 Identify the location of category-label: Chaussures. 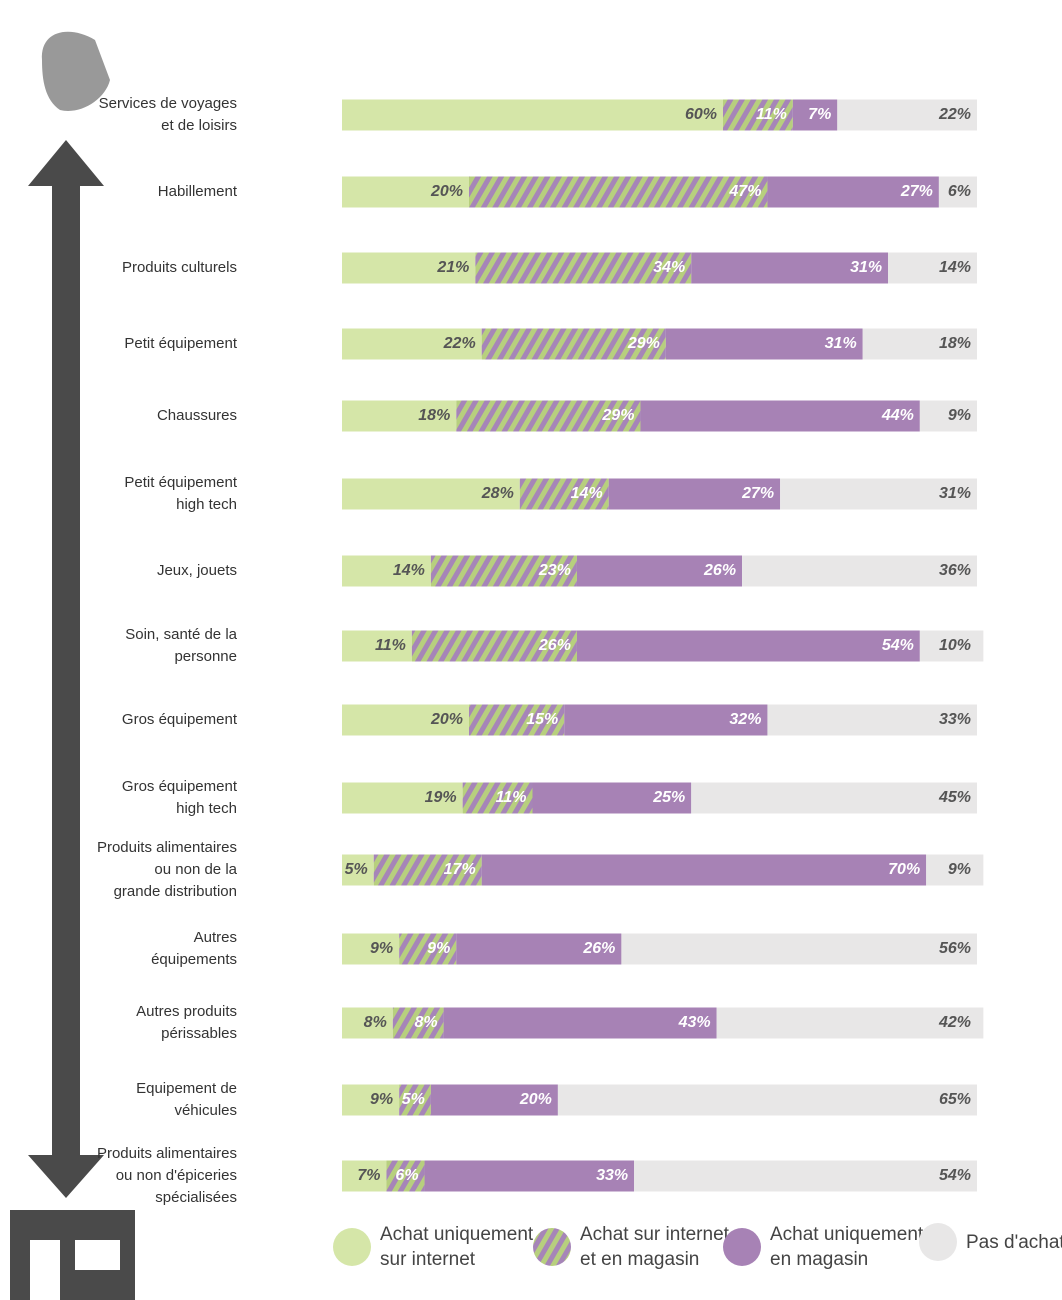
(197, 415).